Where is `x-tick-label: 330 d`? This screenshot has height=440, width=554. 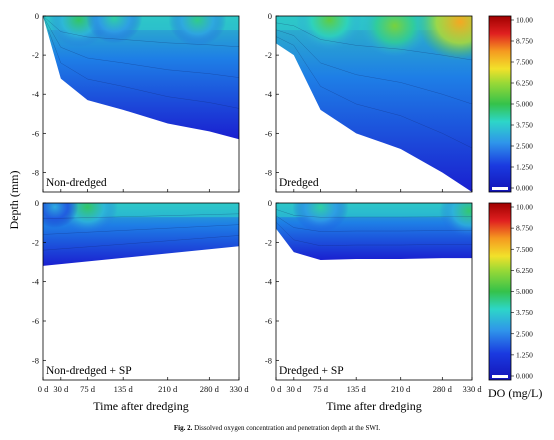 x-tick-label: 330 d is located at coordinates (239, 389).